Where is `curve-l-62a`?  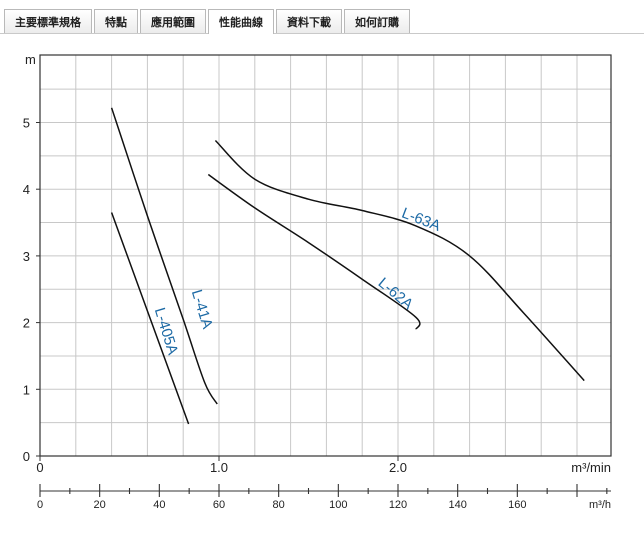 curve-l-62a is located at coordinates (314, 251).